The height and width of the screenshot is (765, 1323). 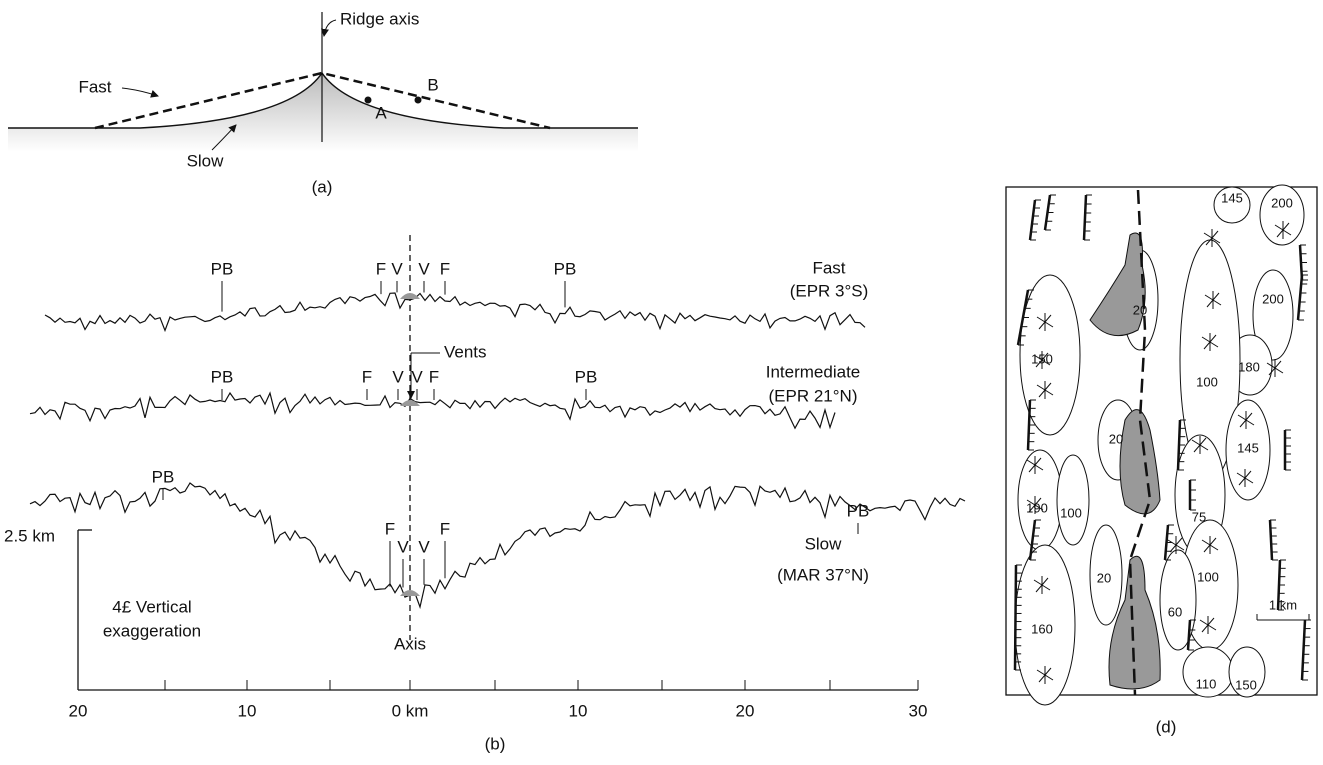 I want to click on profile-location: (EPR 3°S), so click(x=829, y=290).